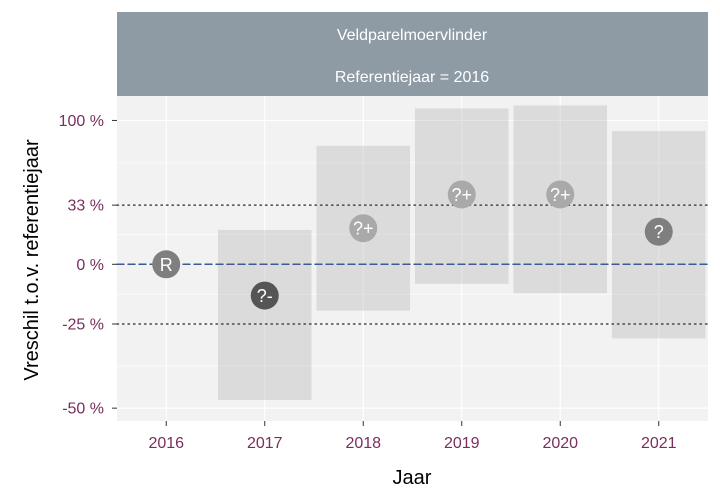 The height and width of the screenshot is (504, 720). Describe the element at coordinates (86, 206) in the screenshot. I see `y-tick-label: 33 %` at that location.